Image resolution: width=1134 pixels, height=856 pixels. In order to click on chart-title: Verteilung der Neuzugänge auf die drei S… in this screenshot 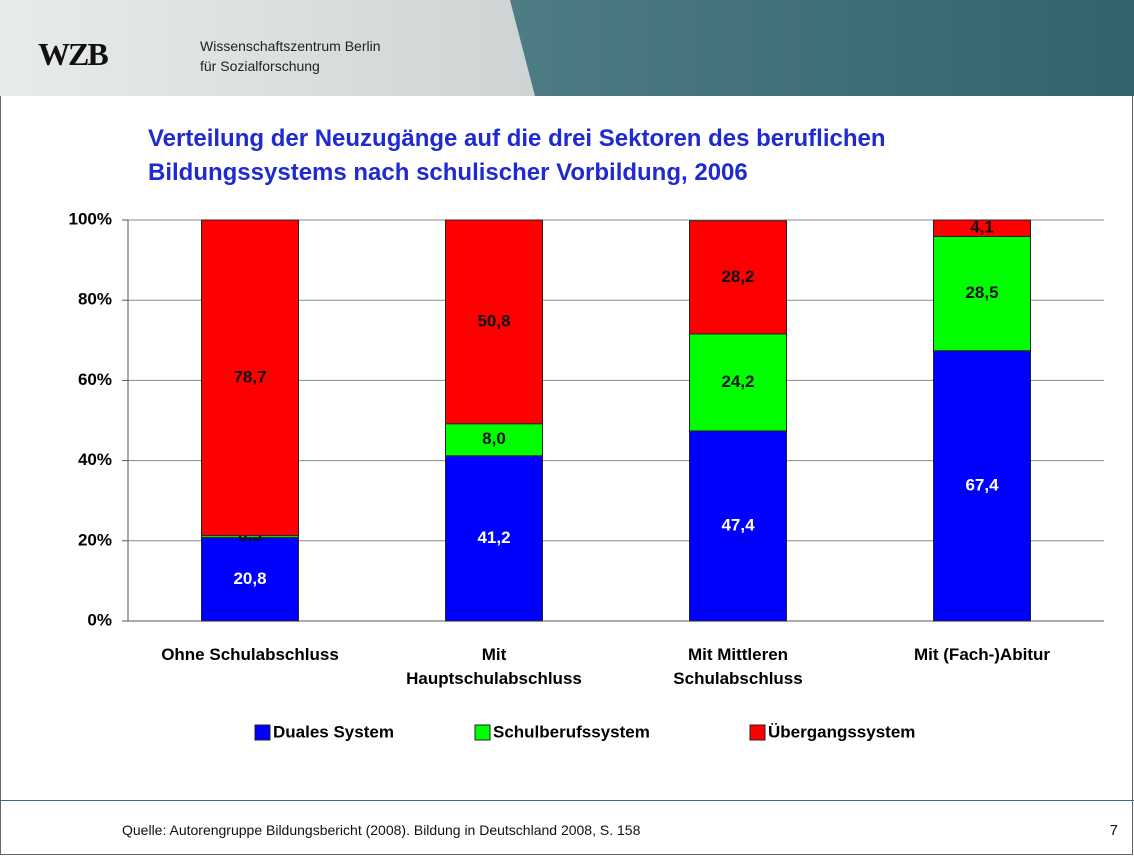, I will do `click(517, 155)`.